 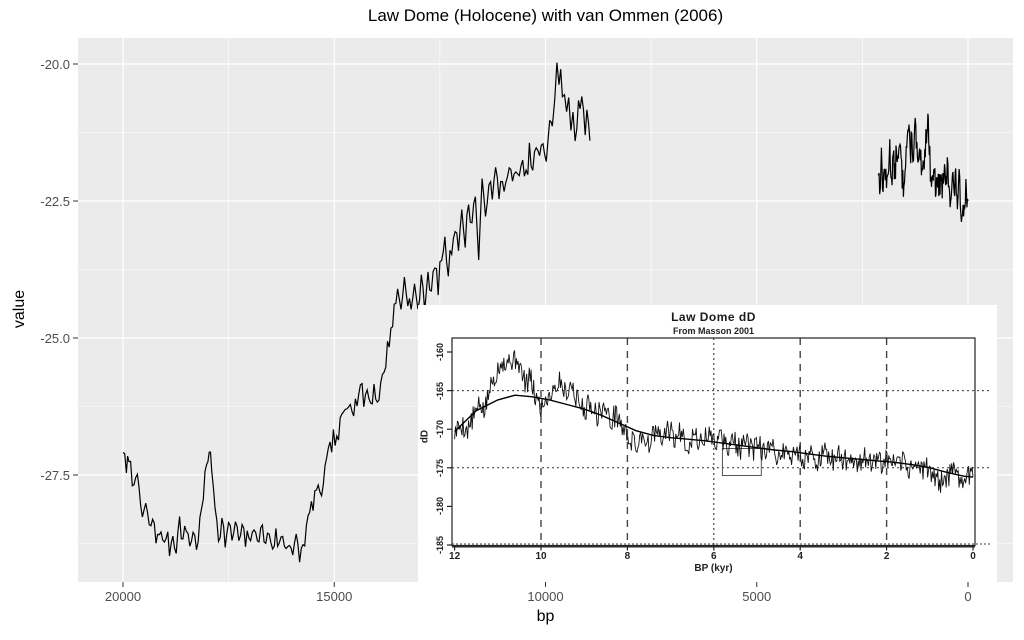 What do you see at coordinates (55, 64) in the screenshot?
I see `y-tick-label: -20.0` at bounding box center [55, 64].